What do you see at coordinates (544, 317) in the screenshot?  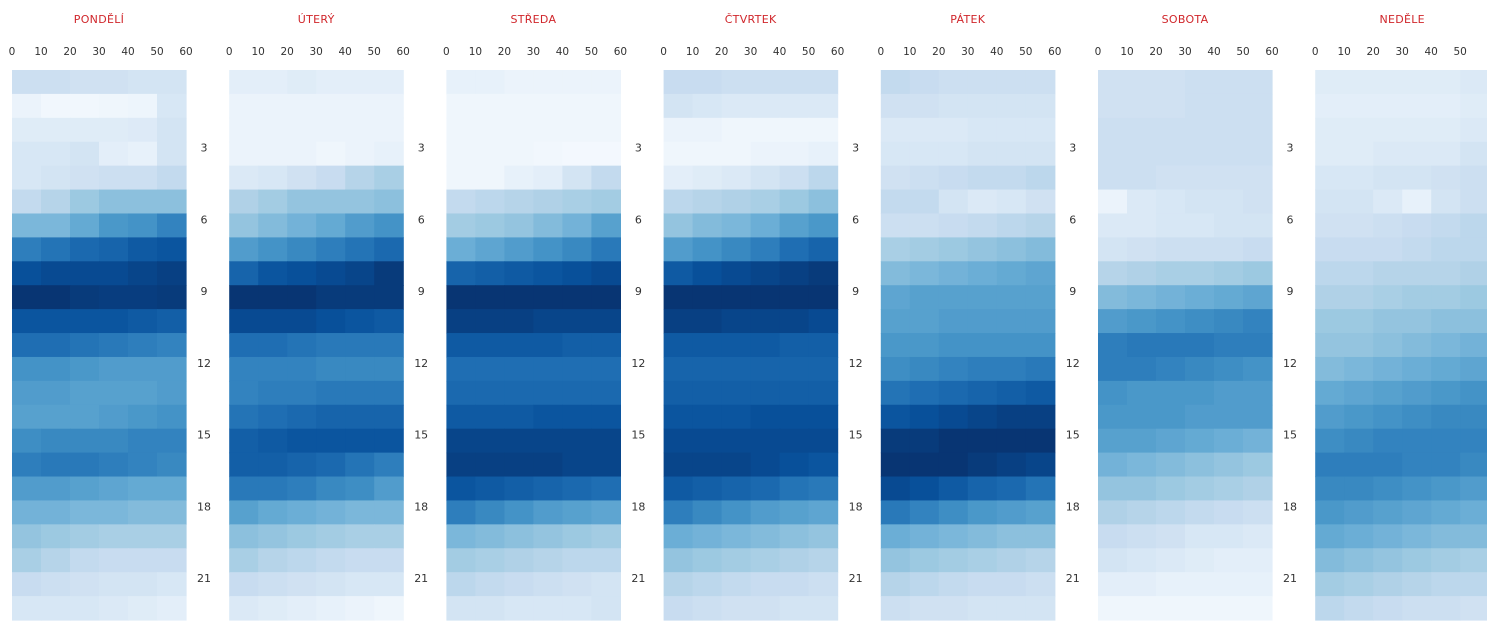 I see `day-panel: STŘEDA 0 10 20 30 40 50 60 3 6 9 12 15 18 21` at bounding box center [544, 317].